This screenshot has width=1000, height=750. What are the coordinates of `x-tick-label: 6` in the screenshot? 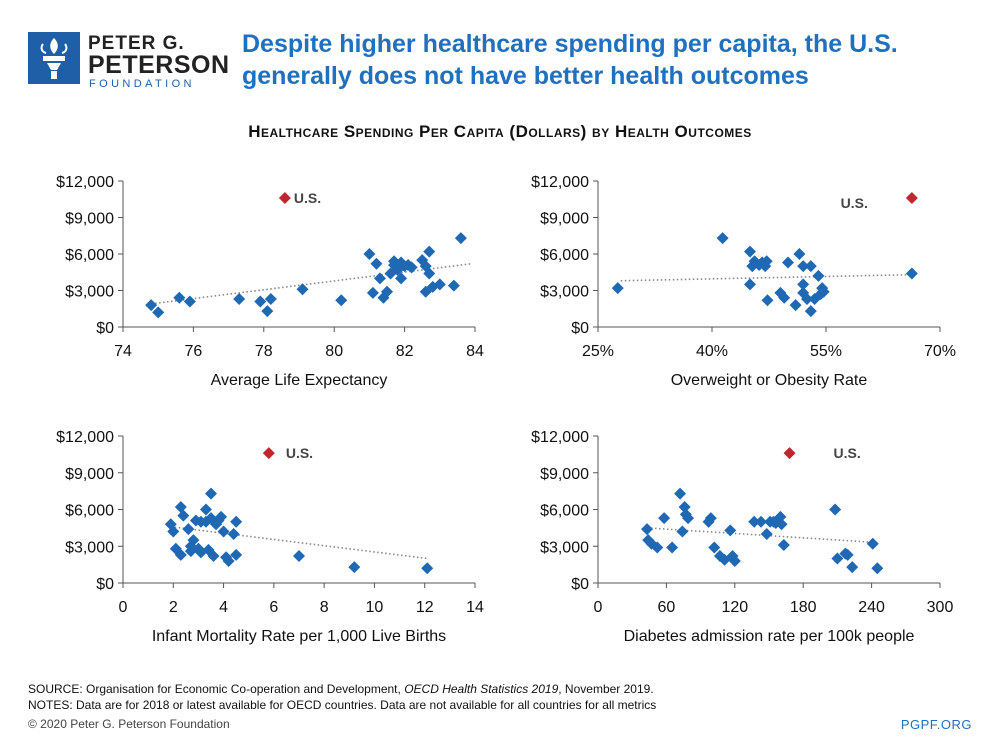 It's located at (273, 607).